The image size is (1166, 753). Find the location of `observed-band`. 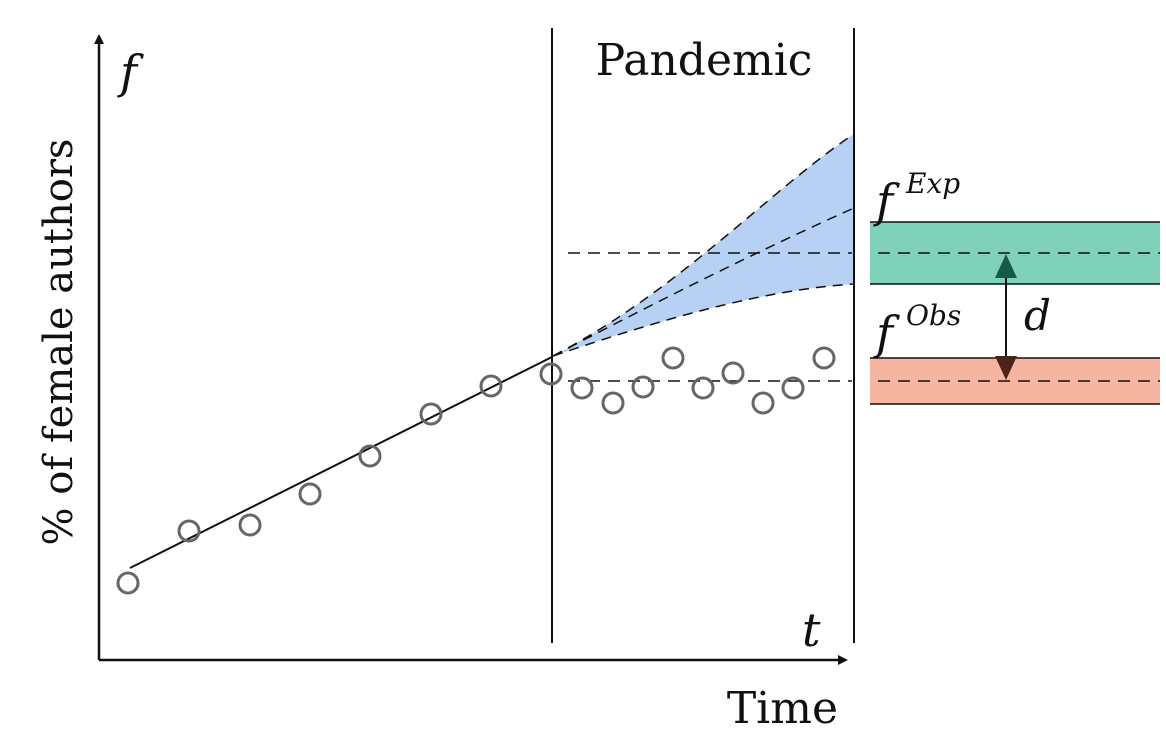

observed-band is located at coordinates (1015, 381).